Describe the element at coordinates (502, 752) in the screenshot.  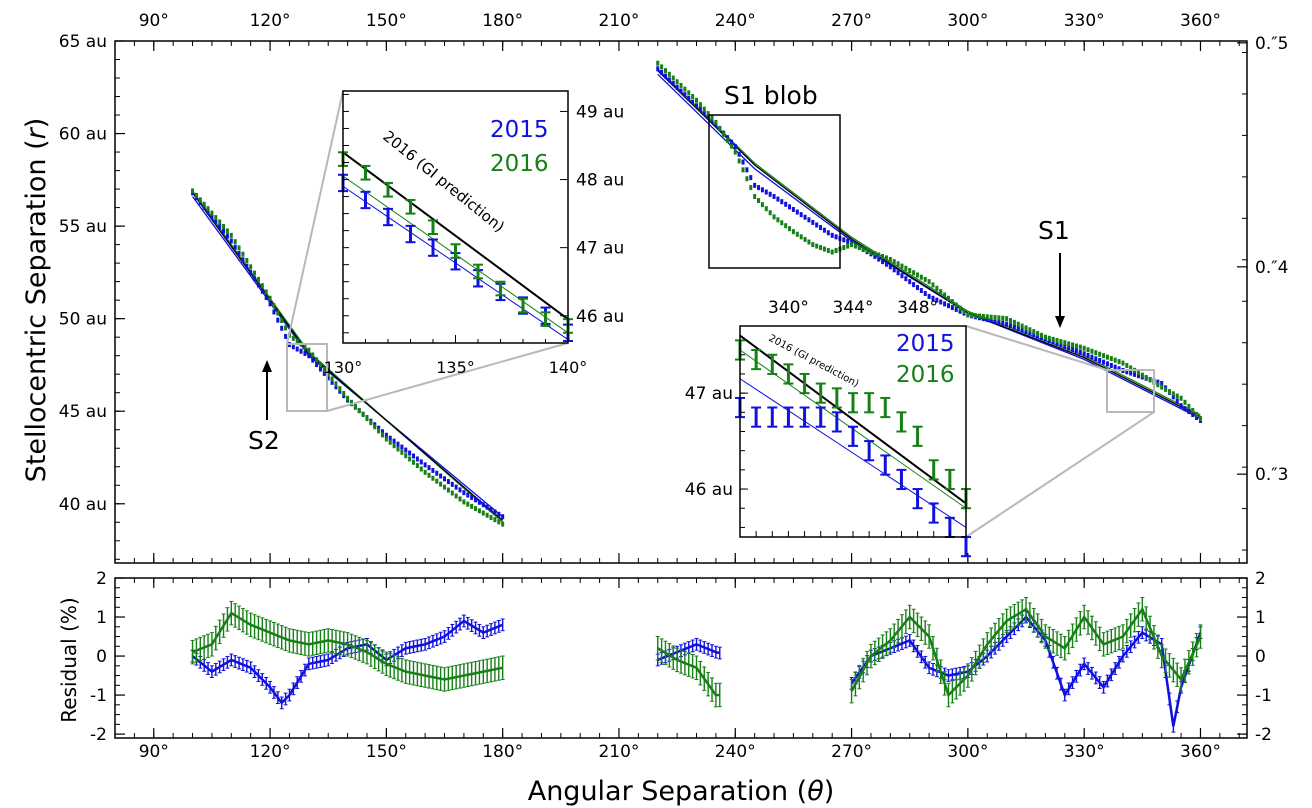
I see `residual-x-tick-label: 180°` at that location.